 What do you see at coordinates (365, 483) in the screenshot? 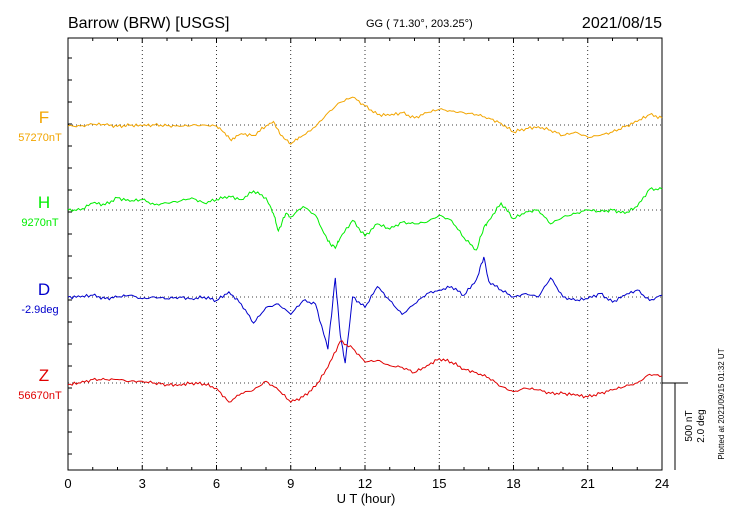
I see `x-tick-label: 12` at bounding box center [365, 483].